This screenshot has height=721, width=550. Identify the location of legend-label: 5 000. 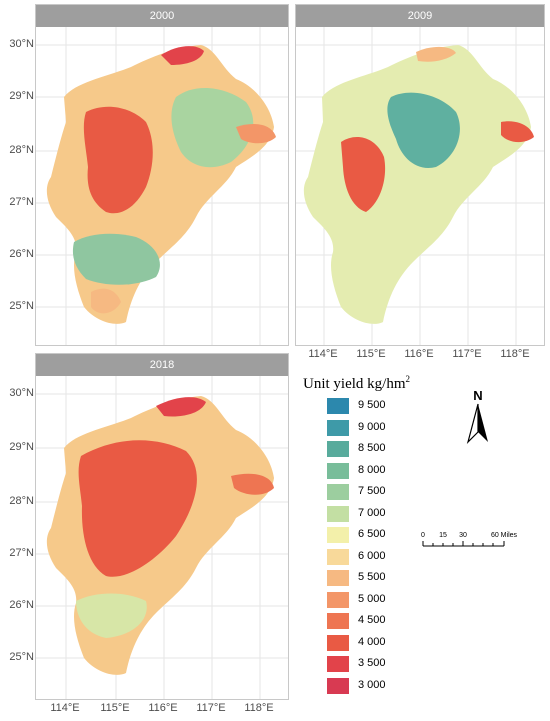
(372, 598).